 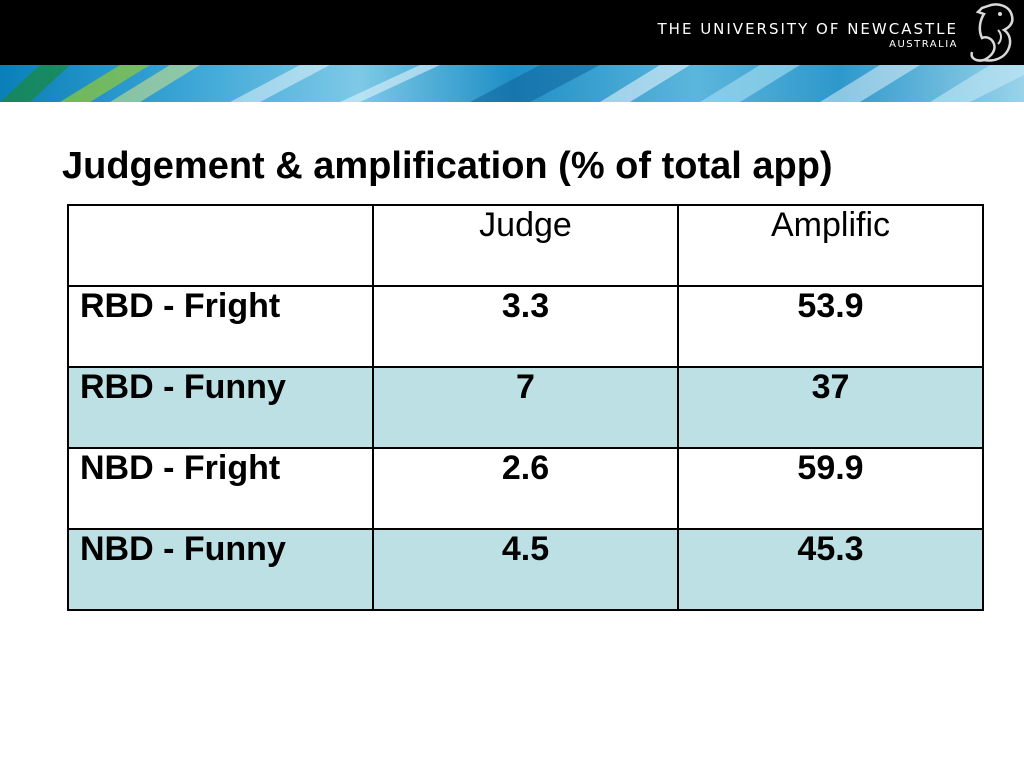 I want to click on table-row: RBD - Funny 7 37, so click(x=525, y=407).